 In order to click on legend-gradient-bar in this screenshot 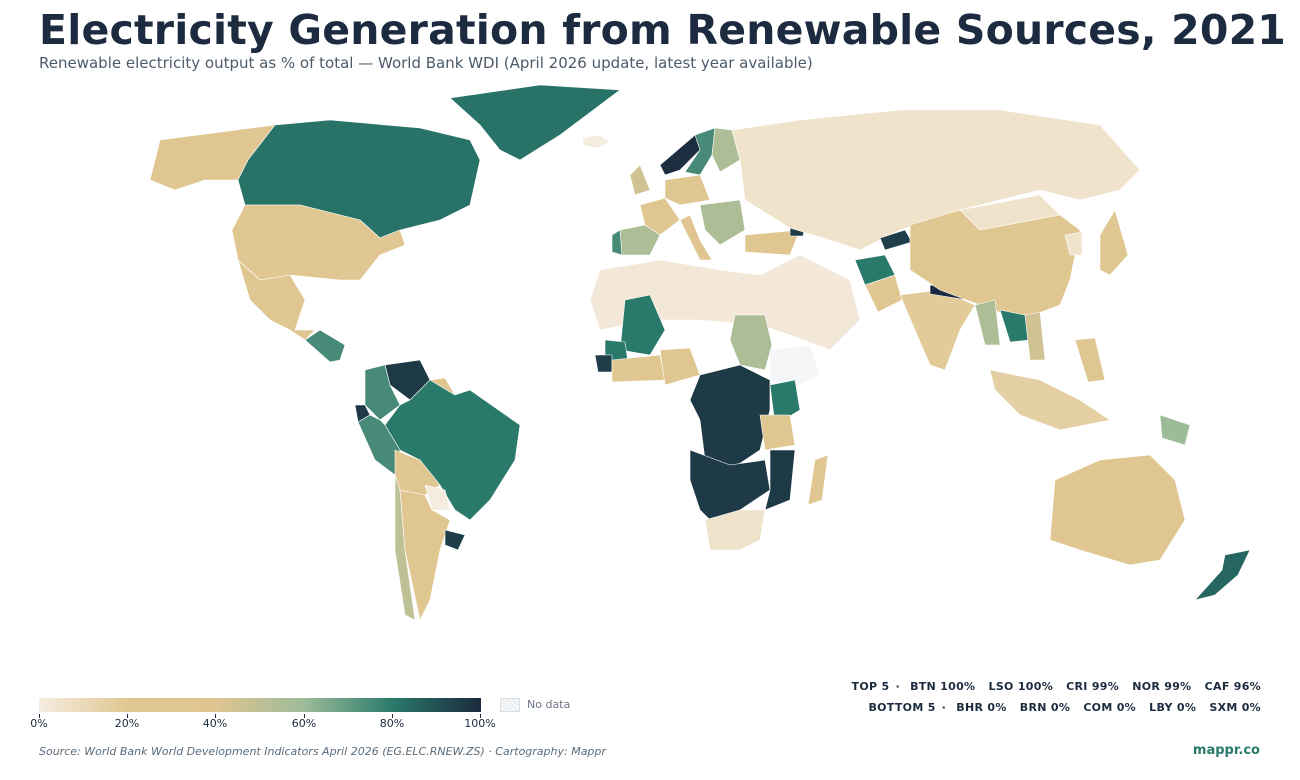, I will do `click(260, 705)`.